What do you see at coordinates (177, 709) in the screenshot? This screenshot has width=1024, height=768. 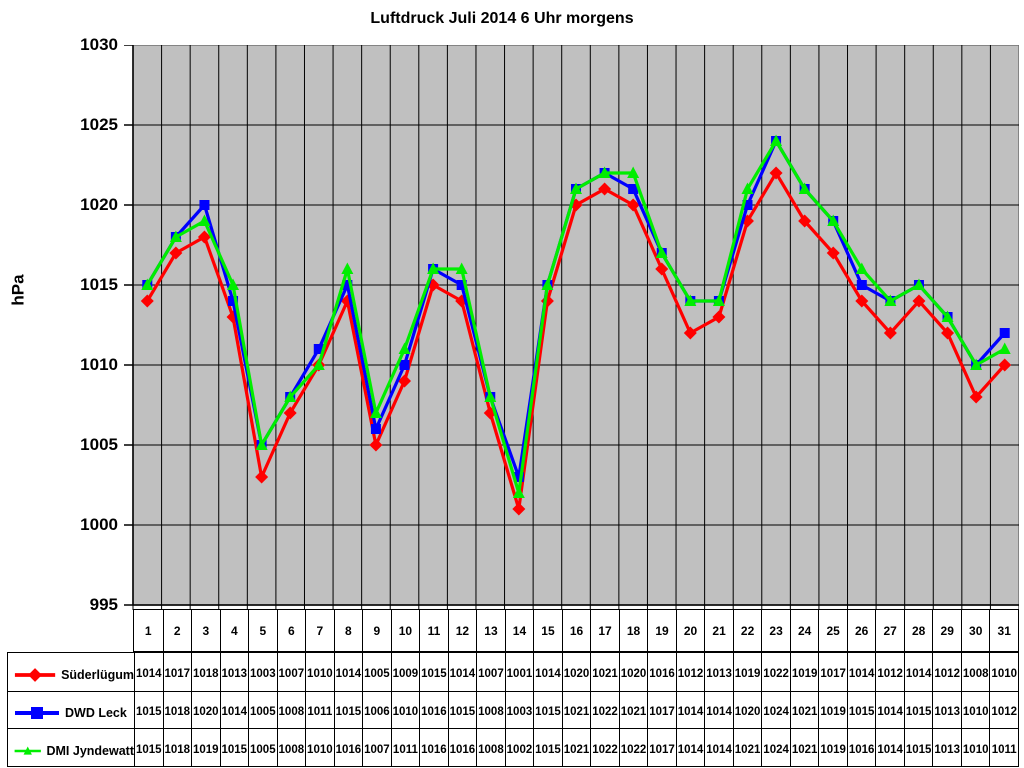 I see `pressure-value-cell: 1018` at bounding box center [177, 709].